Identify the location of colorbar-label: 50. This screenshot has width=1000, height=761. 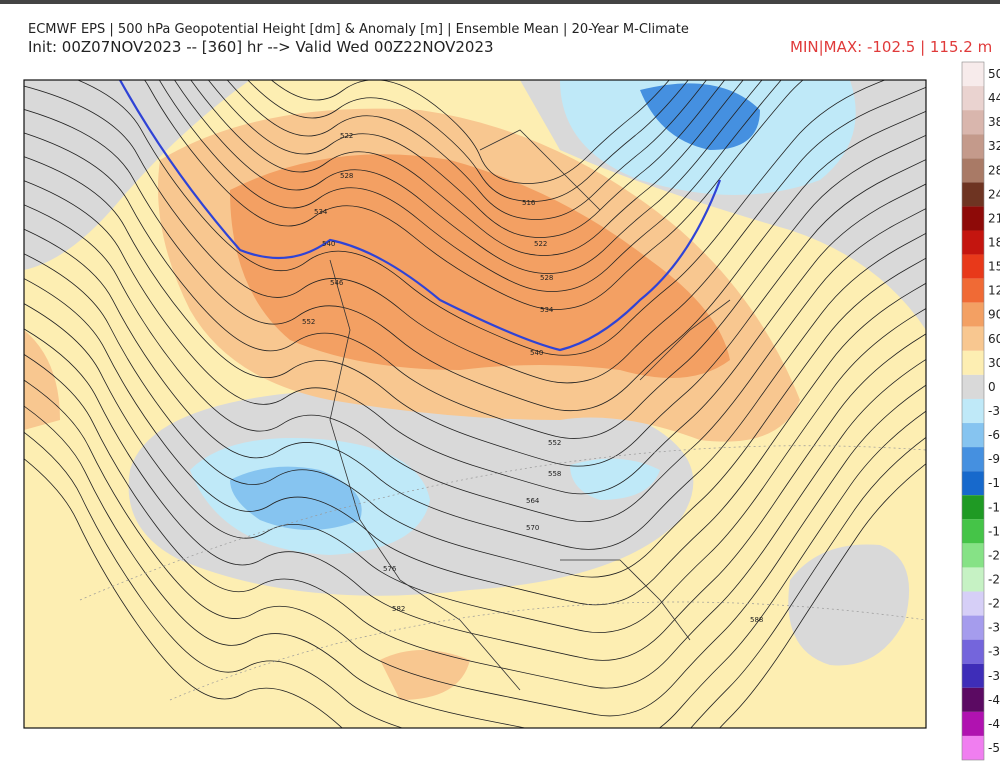
(994, 74).